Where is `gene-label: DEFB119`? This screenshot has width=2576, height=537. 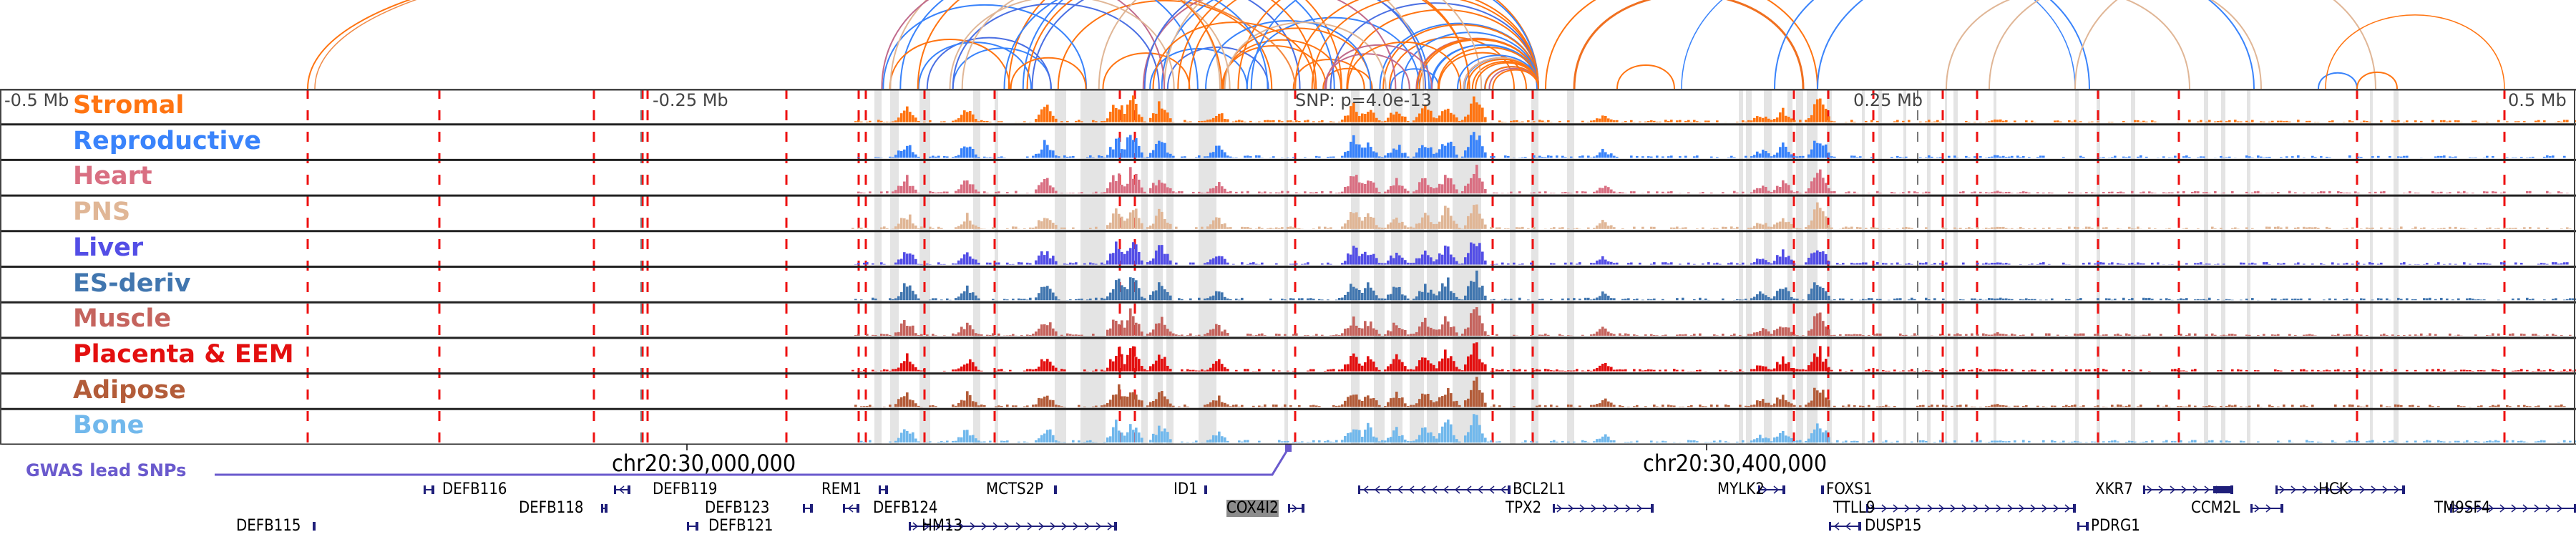 gene-label: DEFB119 is located at coordinates (685, 489).